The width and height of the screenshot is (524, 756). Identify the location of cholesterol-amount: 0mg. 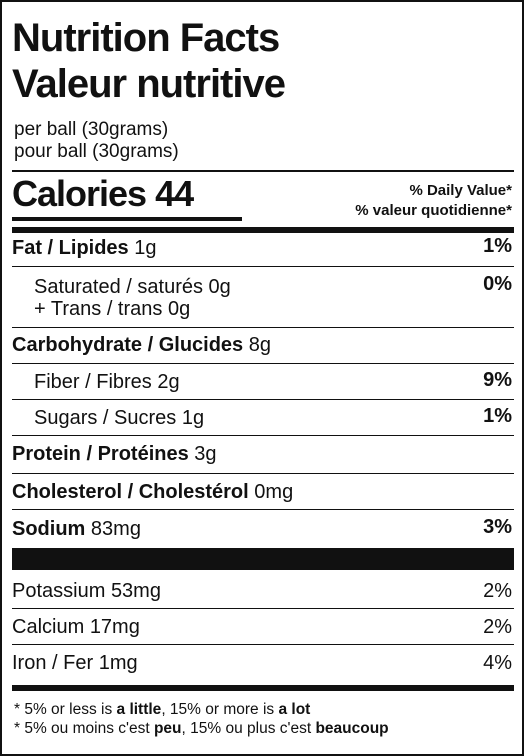
(274, 492).